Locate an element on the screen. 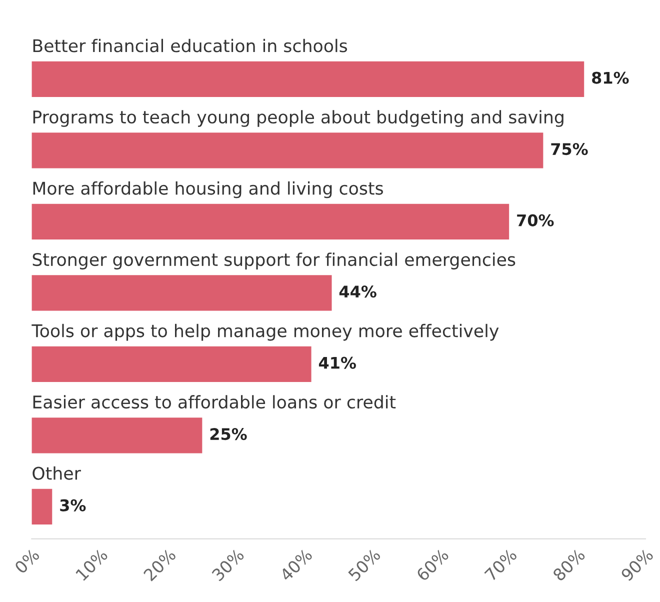  x-tick-label: 0% is located at coordinates (27, 561).